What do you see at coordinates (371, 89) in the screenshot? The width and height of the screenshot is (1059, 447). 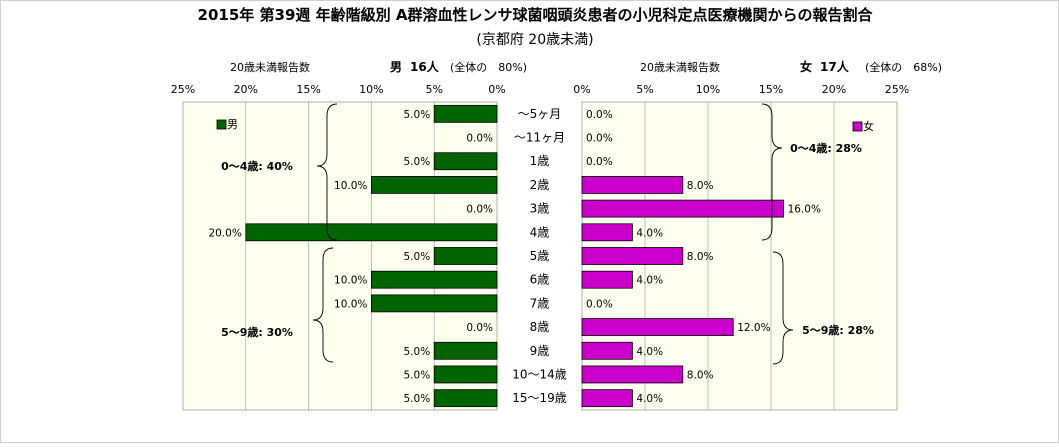 I see `male-tick-label: 10%` at bounding box center [371, 89].